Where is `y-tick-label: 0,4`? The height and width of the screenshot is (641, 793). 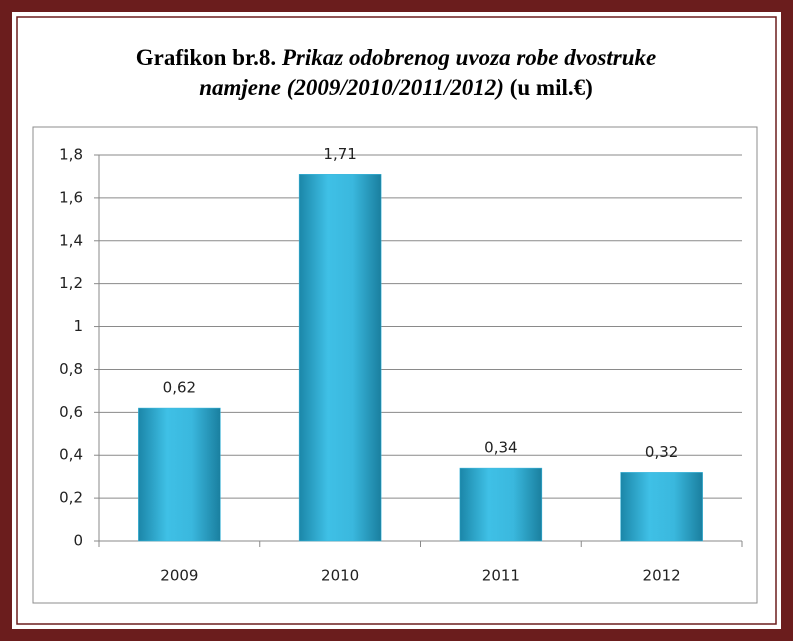 y-tick-label: 0,4 is located at coordinates (71, 455).